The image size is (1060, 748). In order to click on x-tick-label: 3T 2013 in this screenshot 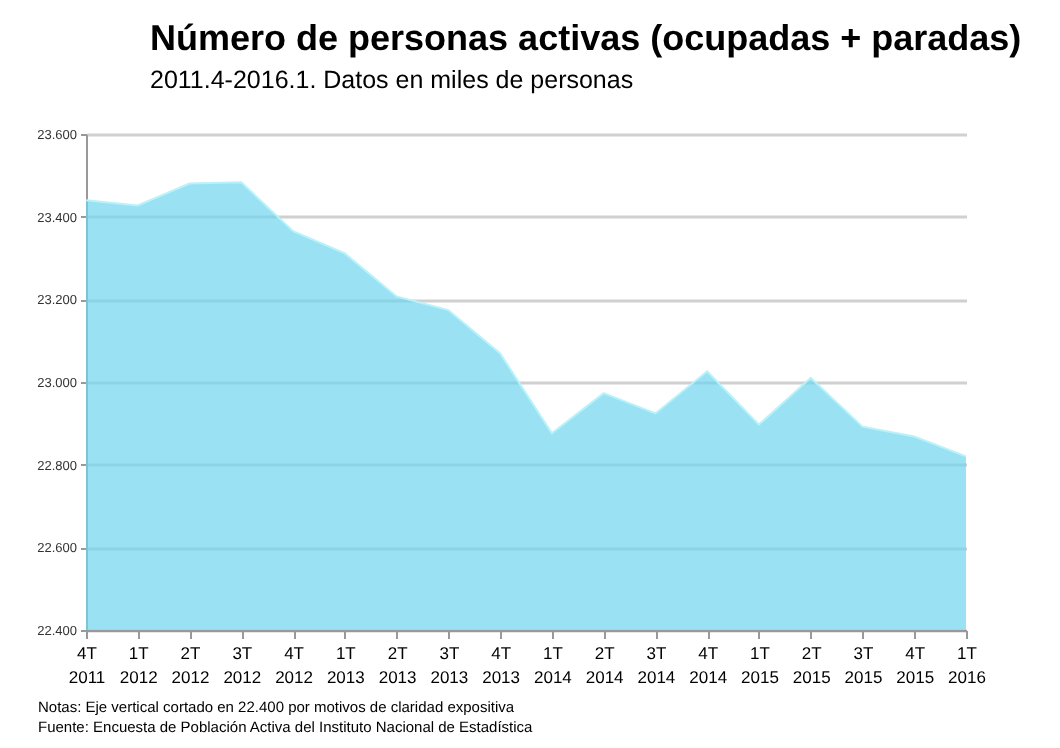, I will do `click(449, 665)`.